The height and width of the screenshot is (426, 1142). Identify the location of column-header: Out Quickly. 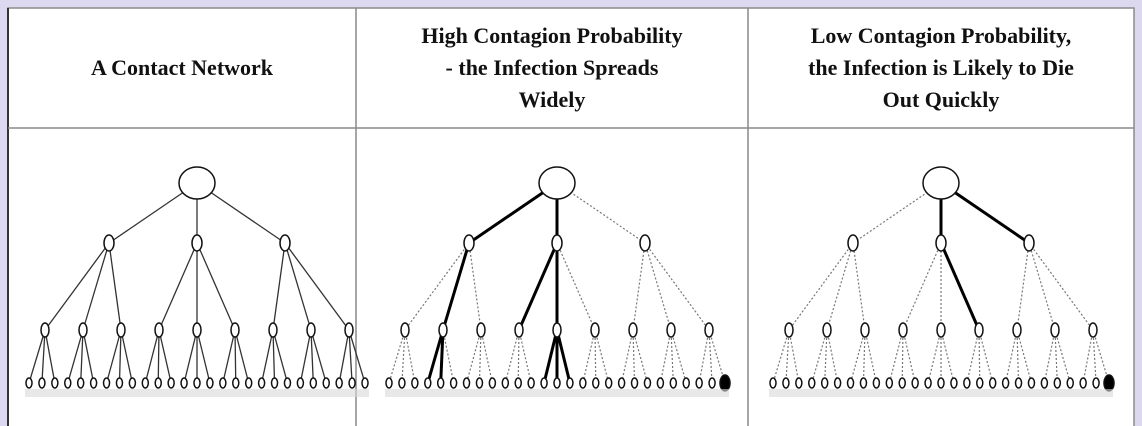
(941, 99).